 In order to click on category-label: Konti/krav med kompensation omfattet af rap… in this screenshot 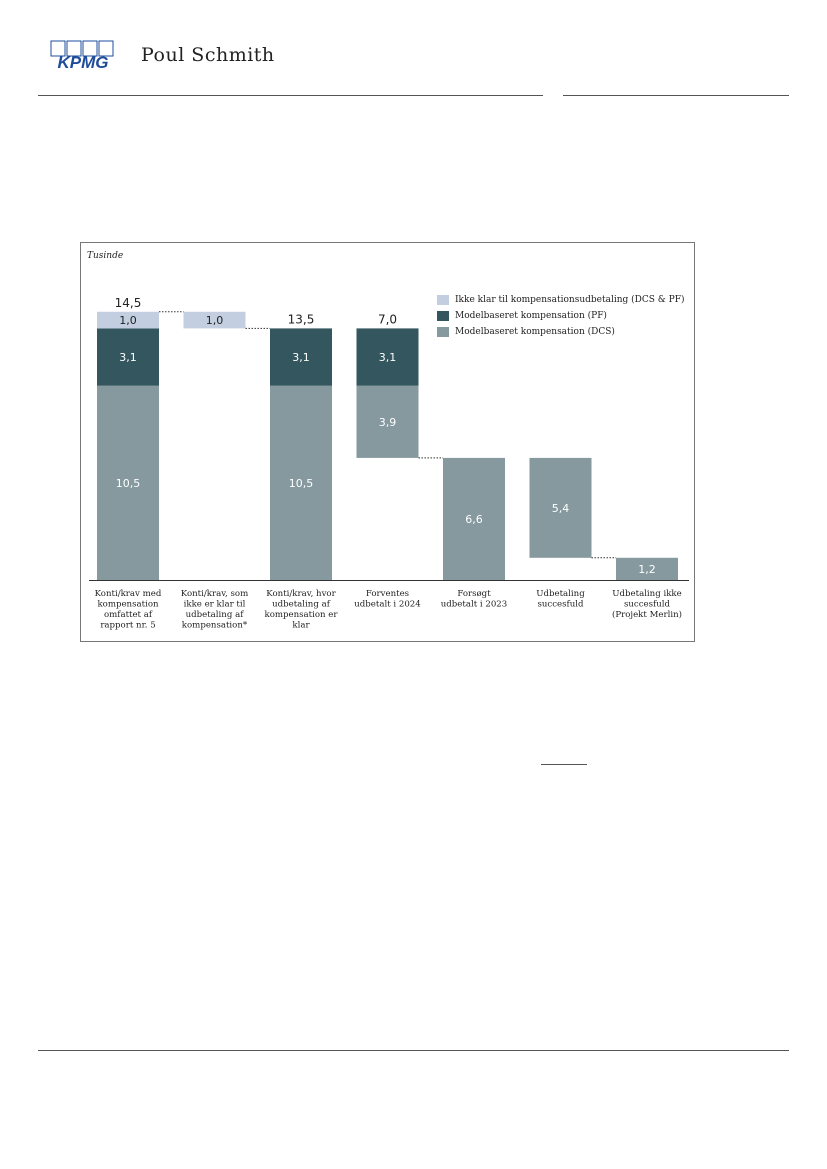, I will do `click(128, 610)`.